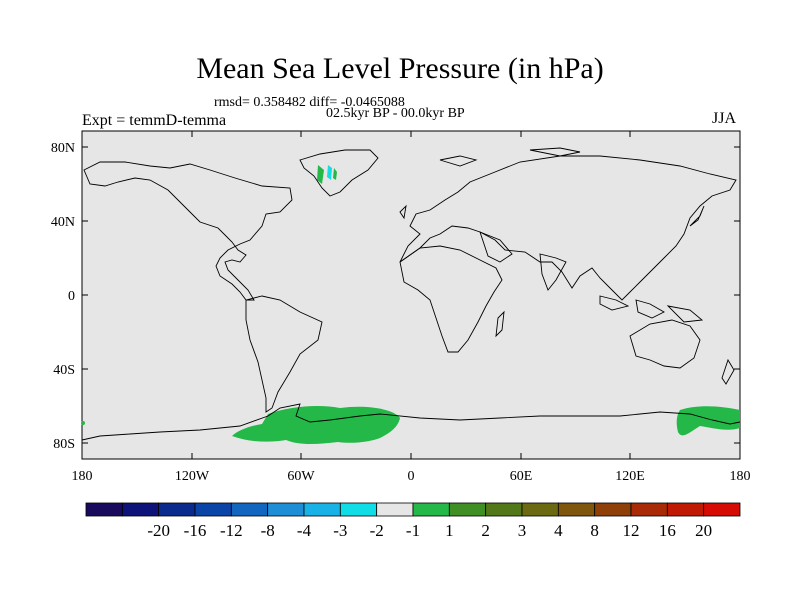  What do you see at coordinates (449, 530) in the screenshot?
I see `colorbar-label: 1` at bounding box center [449, 530].